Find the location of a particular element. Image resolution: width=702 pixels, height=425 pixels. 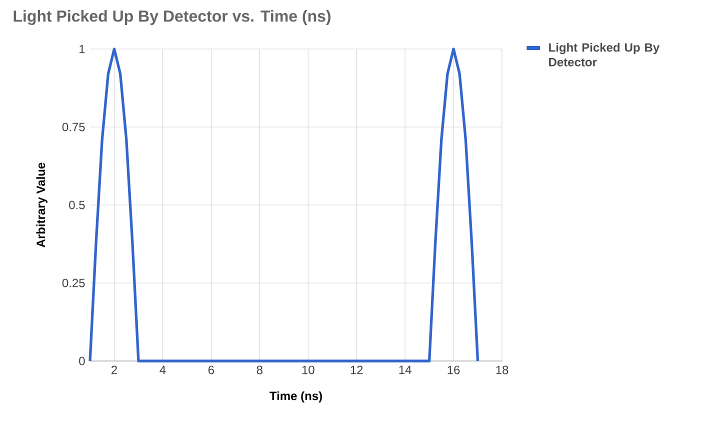

x-tick-label: 12 is located at coordinates (356, 370).